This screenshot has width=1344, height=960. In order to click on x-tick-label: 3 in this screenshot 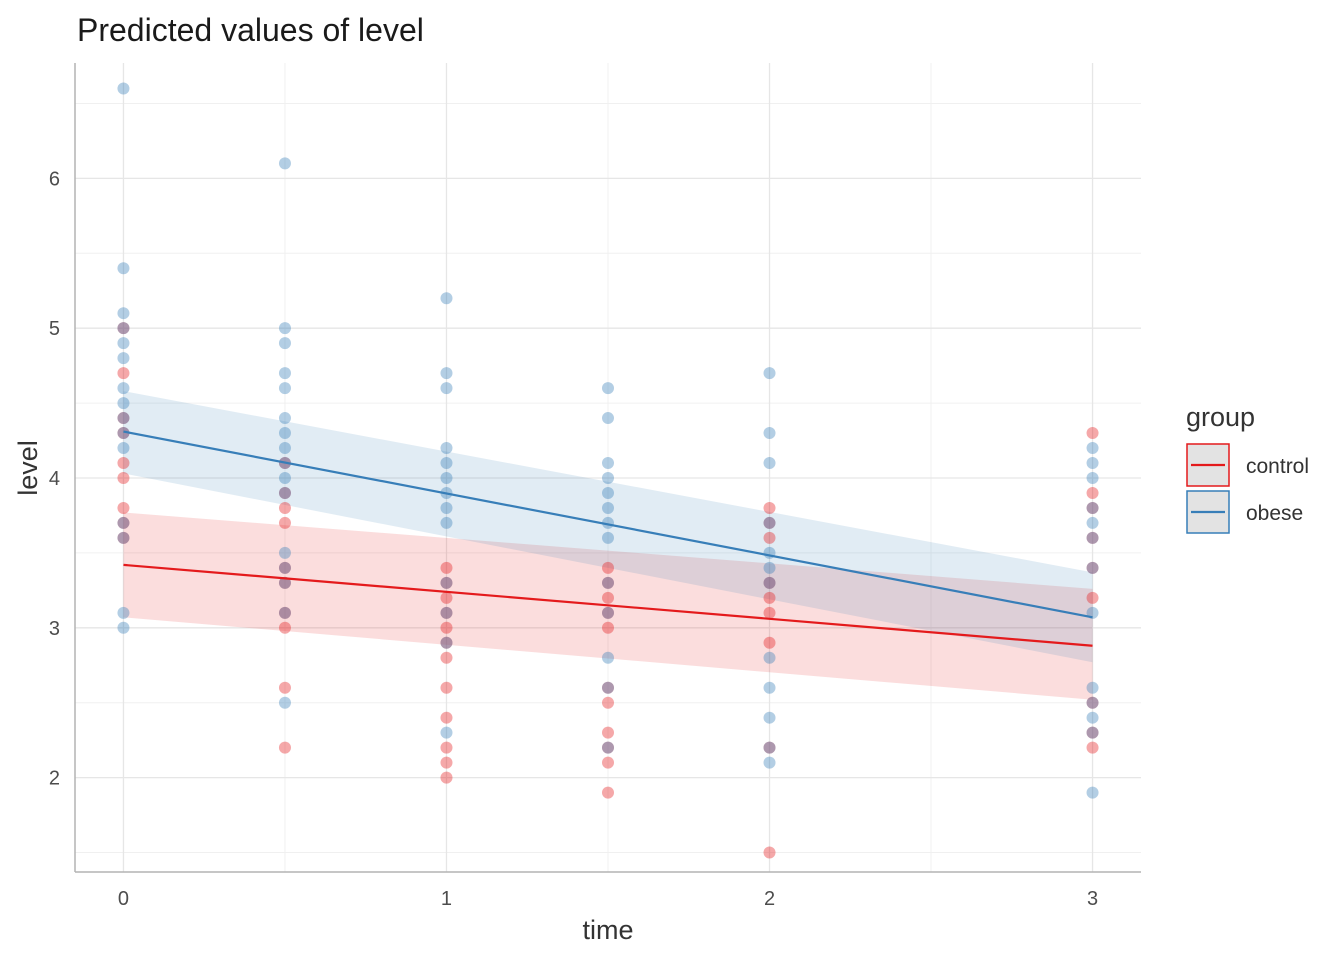, I will do `click(1092, 899)`.